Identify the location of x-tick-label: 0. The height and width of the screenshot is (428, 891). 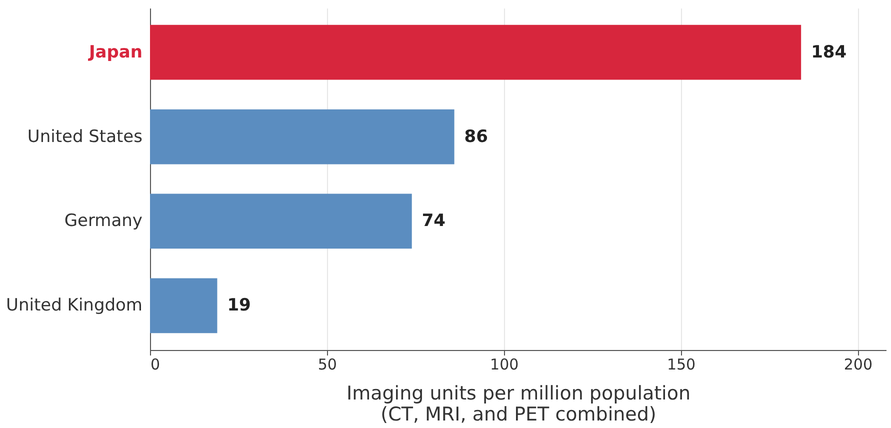
(155, 365).